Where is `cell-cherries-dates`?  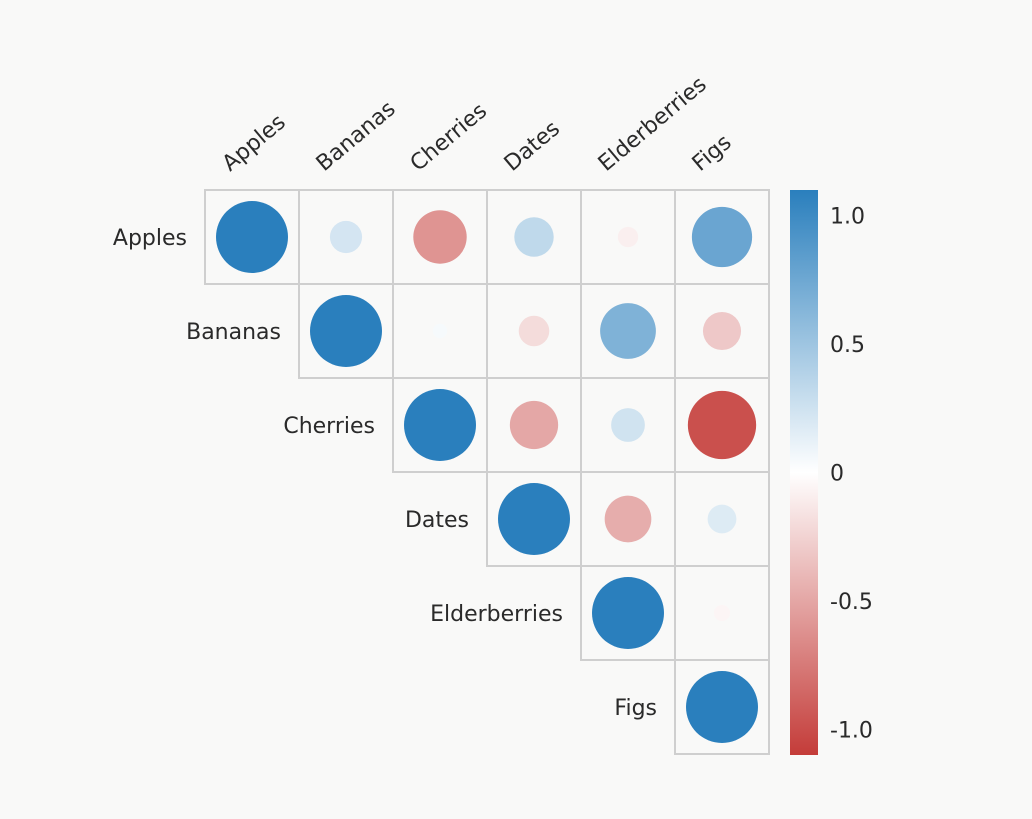
cell-cherries-dates is located at coordinates (534, 425).